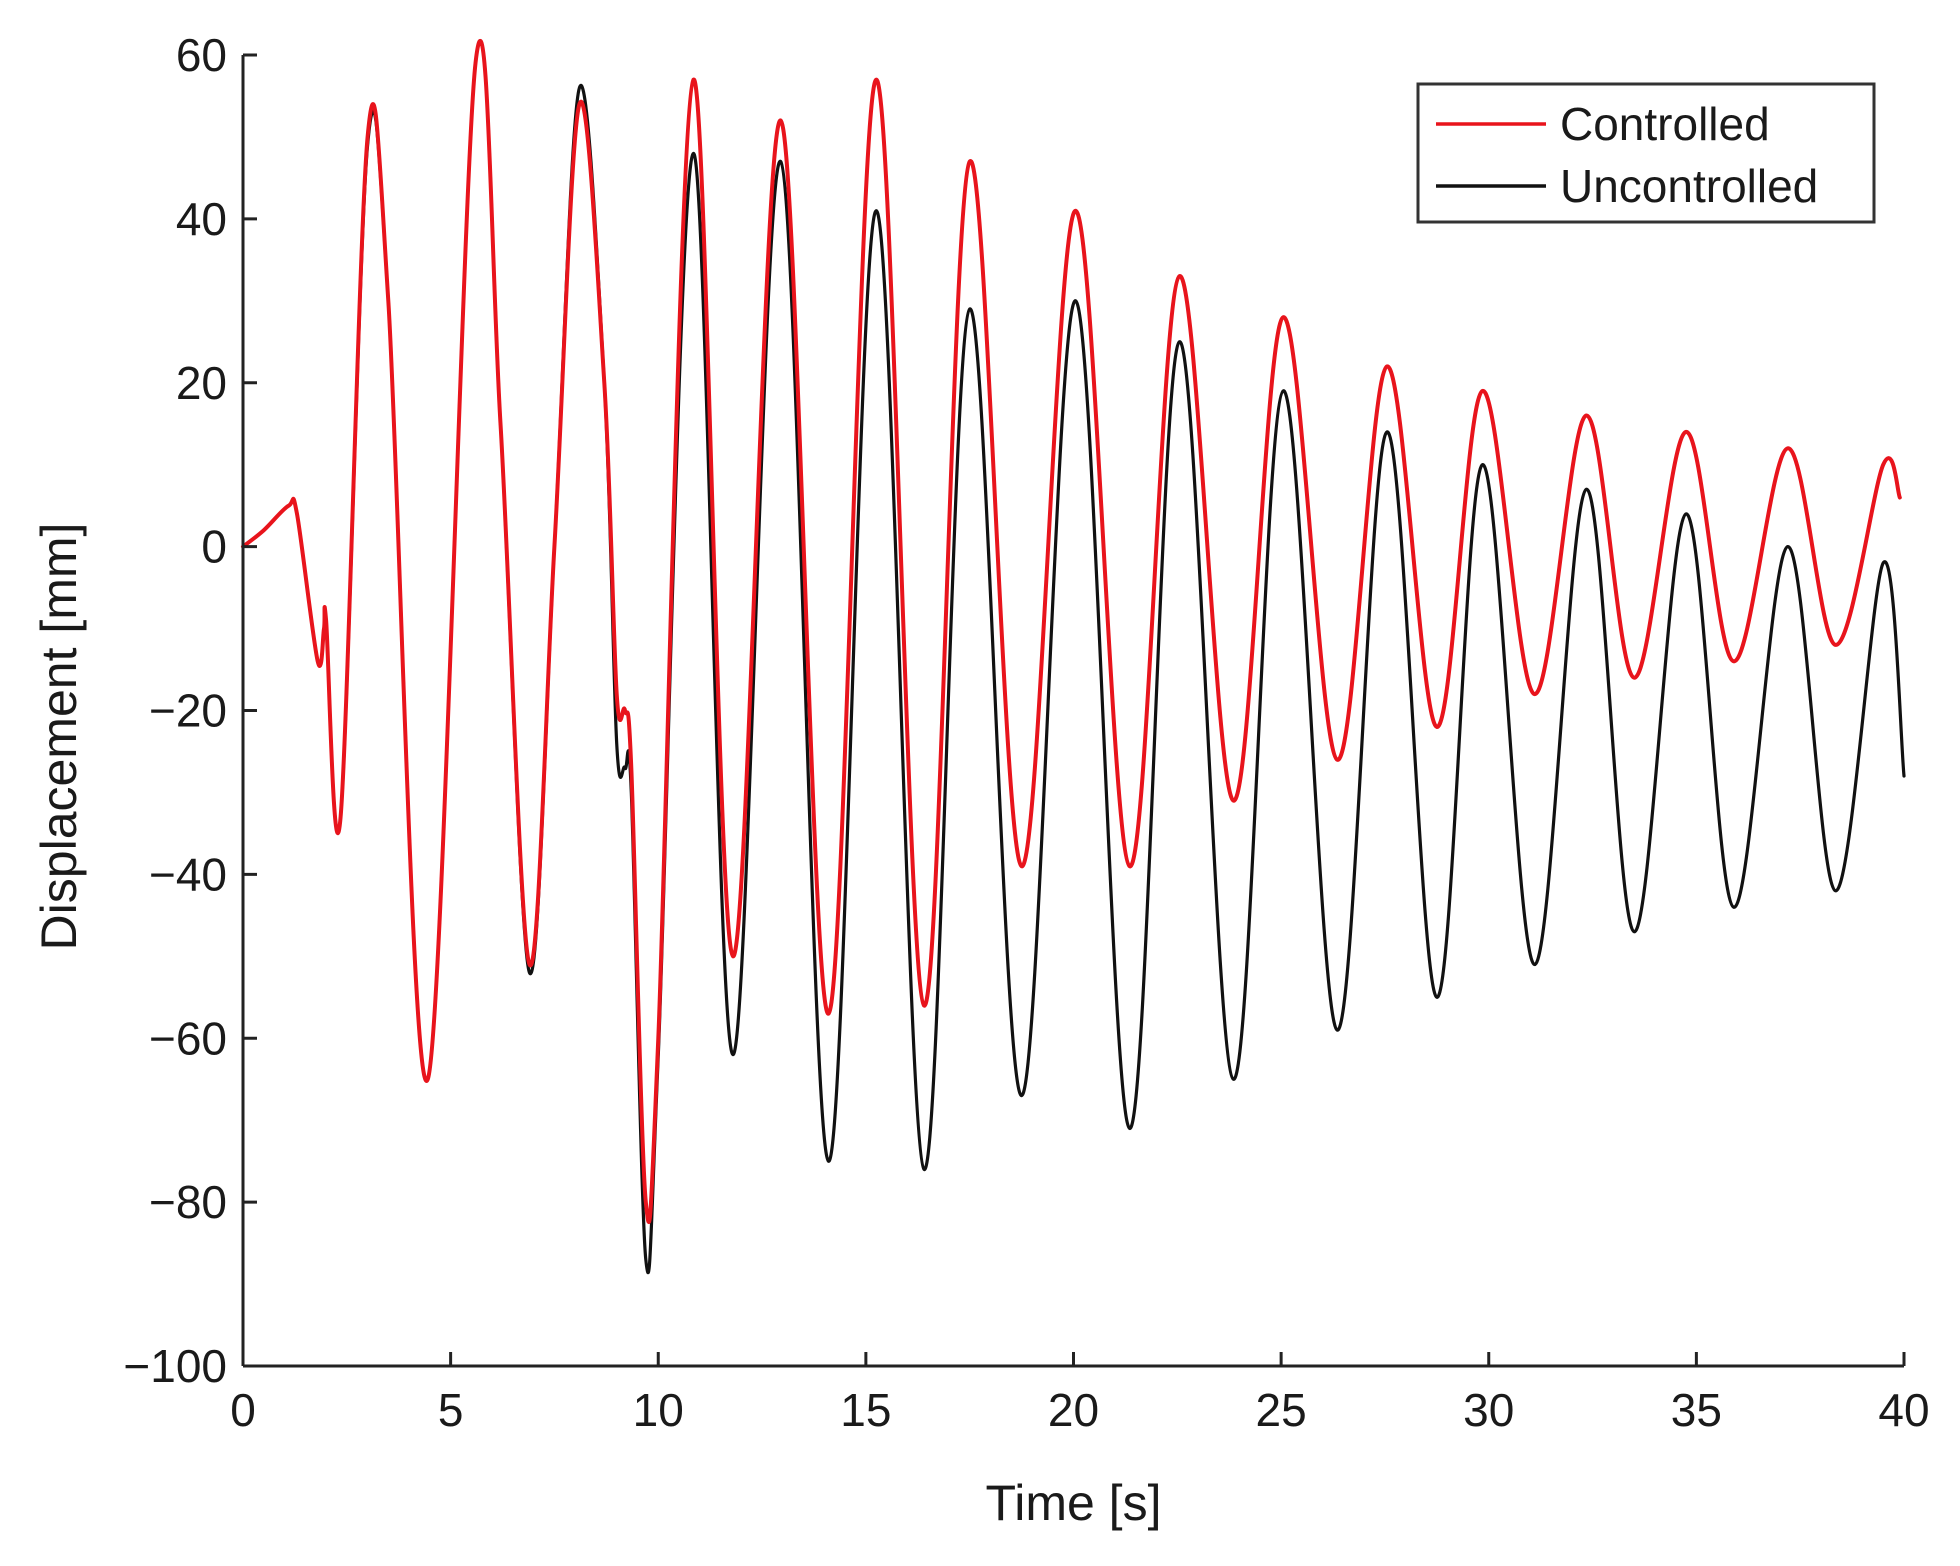  Describe the element at coordinates (188, 874) in the screenshot. I see `y-tick-label: −40` at that location.